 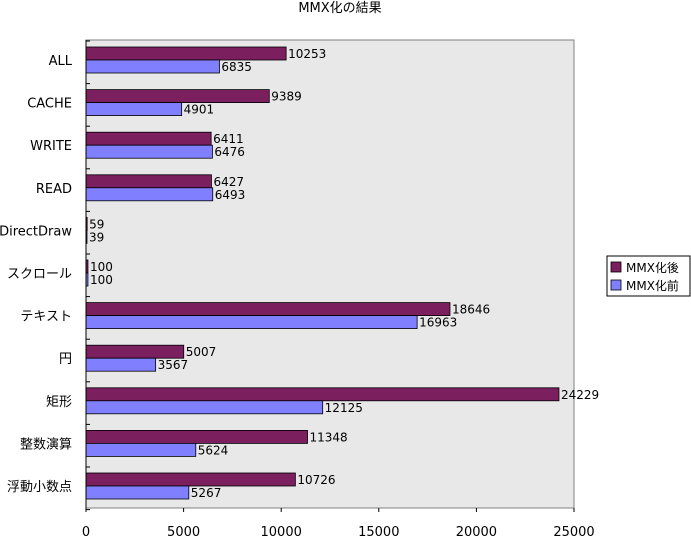 I want to click on x-tick-label-2: 10000, so click(x=281, y=531).